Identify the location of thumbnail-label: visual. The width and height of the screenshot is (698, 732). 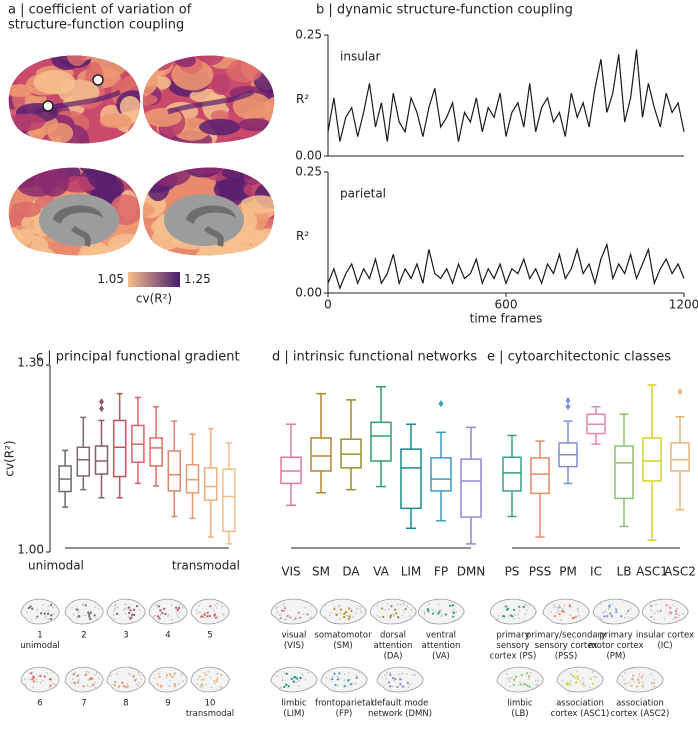
(294, 636).